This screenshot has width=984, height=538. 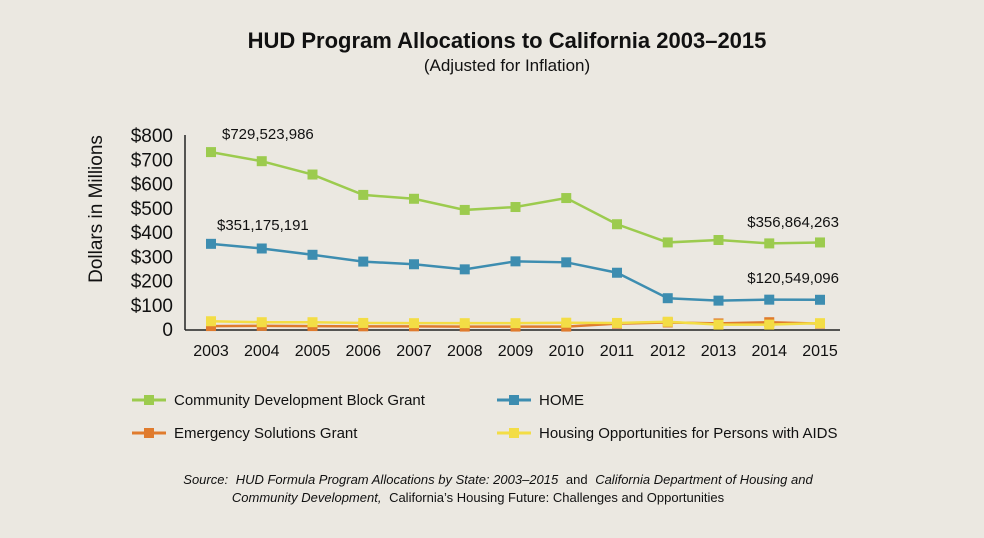 I want to click on y-tick-label: $300, so click(x=152, y=257).